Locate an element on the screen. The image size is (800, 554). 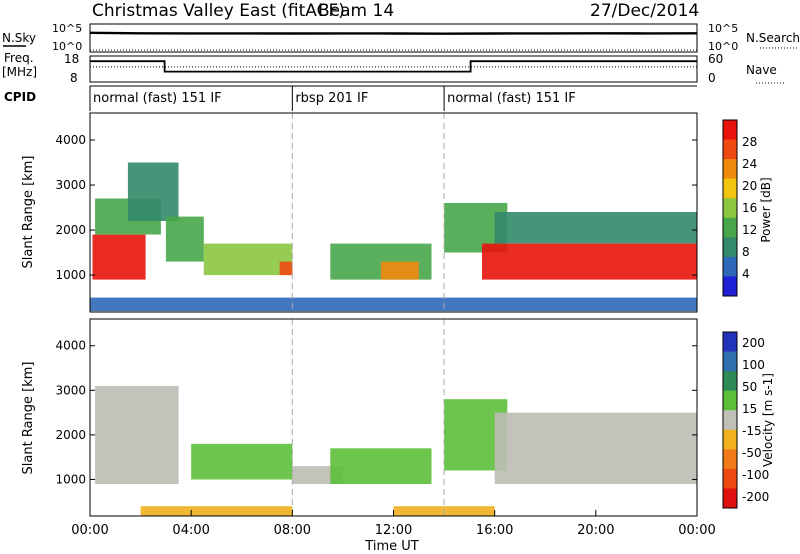
velocity-colorbar: 200 100 50 15 -15 -50 -100 -200 is located at coordinates (745, 420).